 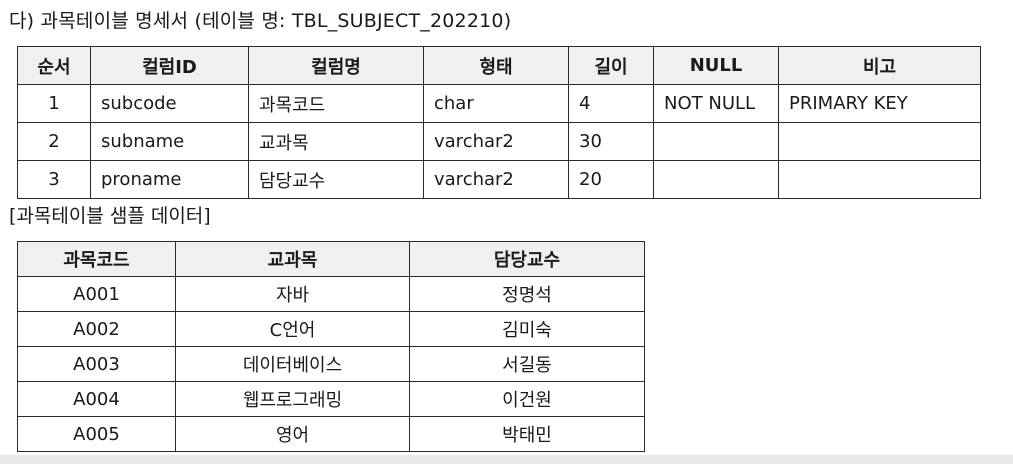 I want to click on cell-column-id: subname, so click(x=169, y=141).